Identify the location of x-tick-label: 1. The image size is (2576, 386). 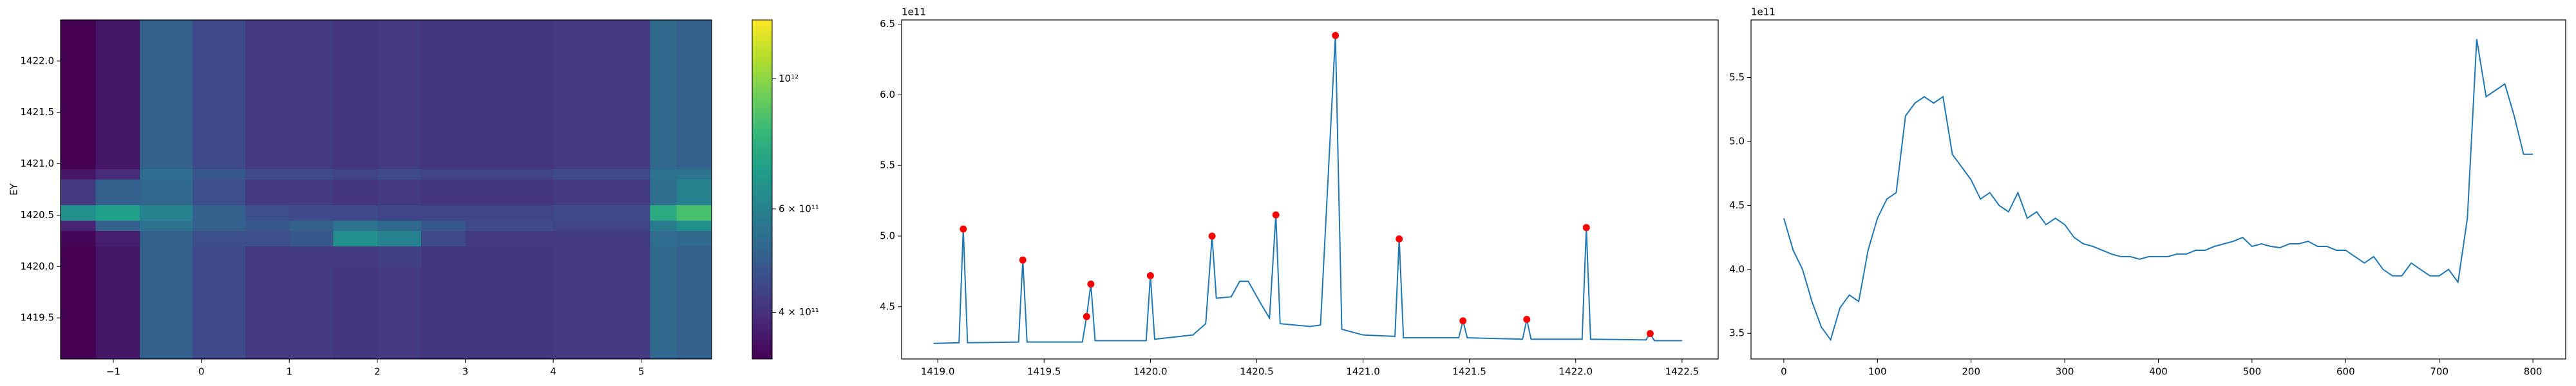
(289, 372).